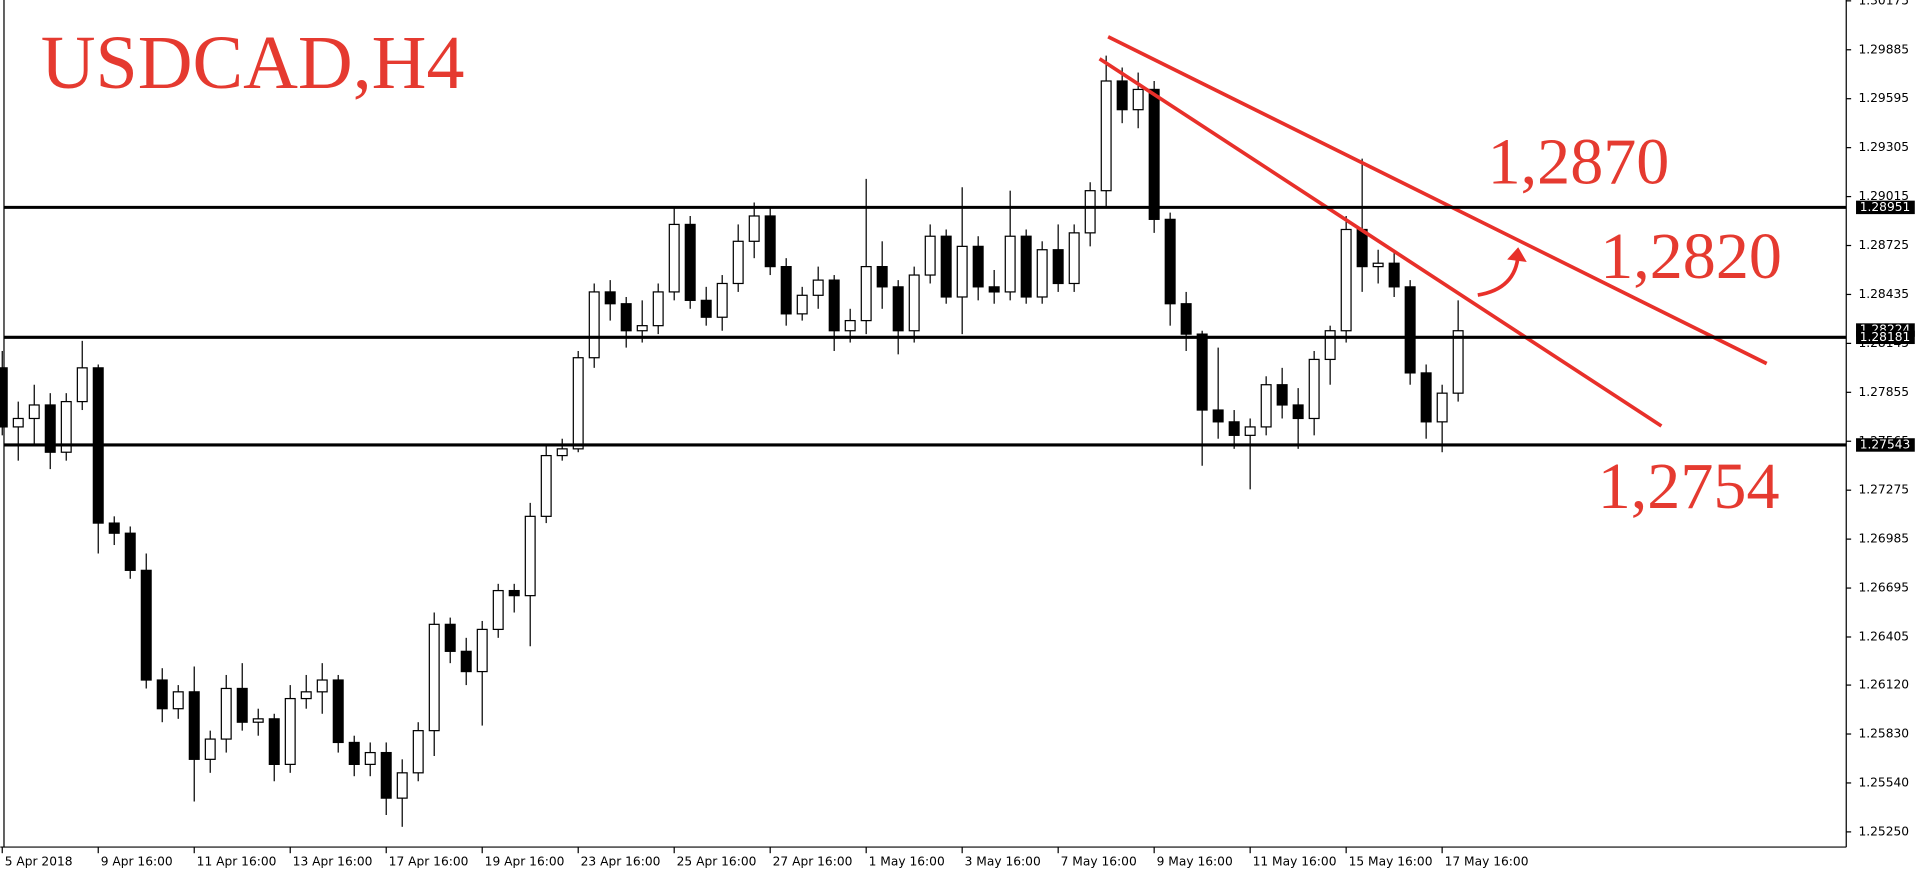  What do you see at coordinates (237, 861) in the screenshot?
I see `x-tick-label: 11 Apr 16:00` at bounding box center [237, 861].